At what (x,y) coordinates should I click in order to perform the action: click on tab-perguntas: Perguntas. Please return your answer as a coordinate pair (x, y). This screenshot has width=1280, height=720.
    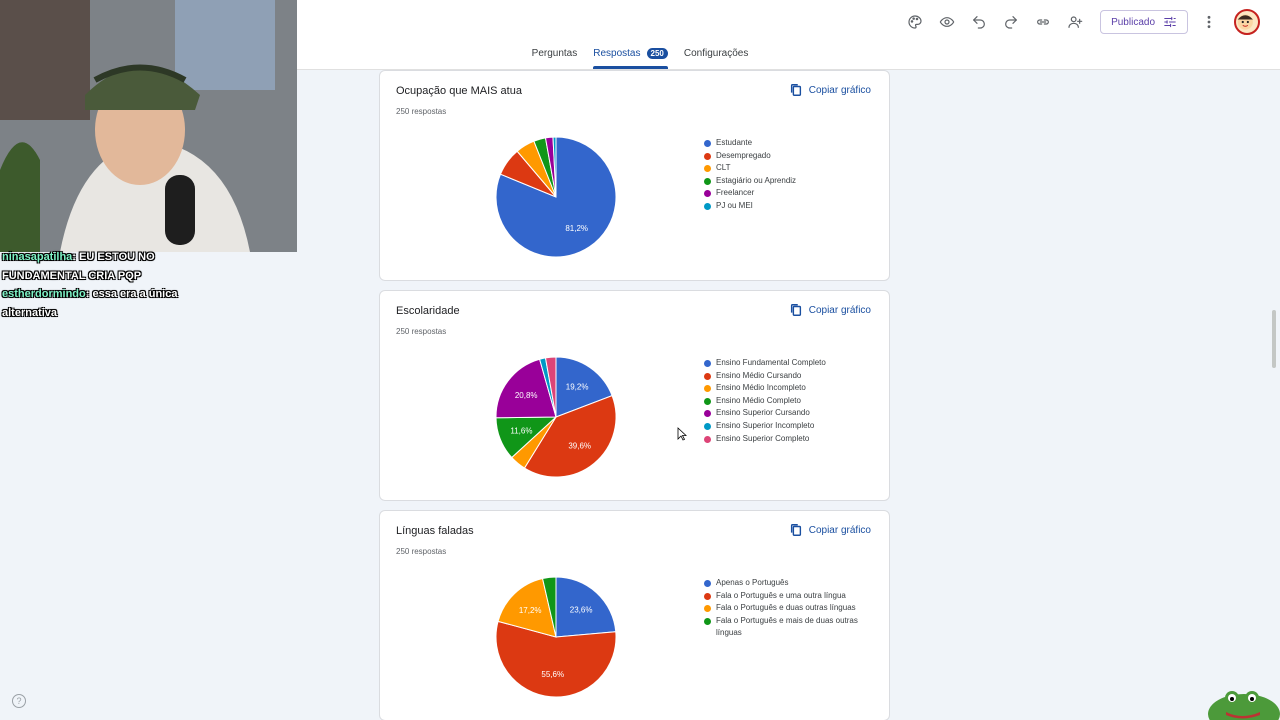
    Looking at the image, I should click on (555, 57).